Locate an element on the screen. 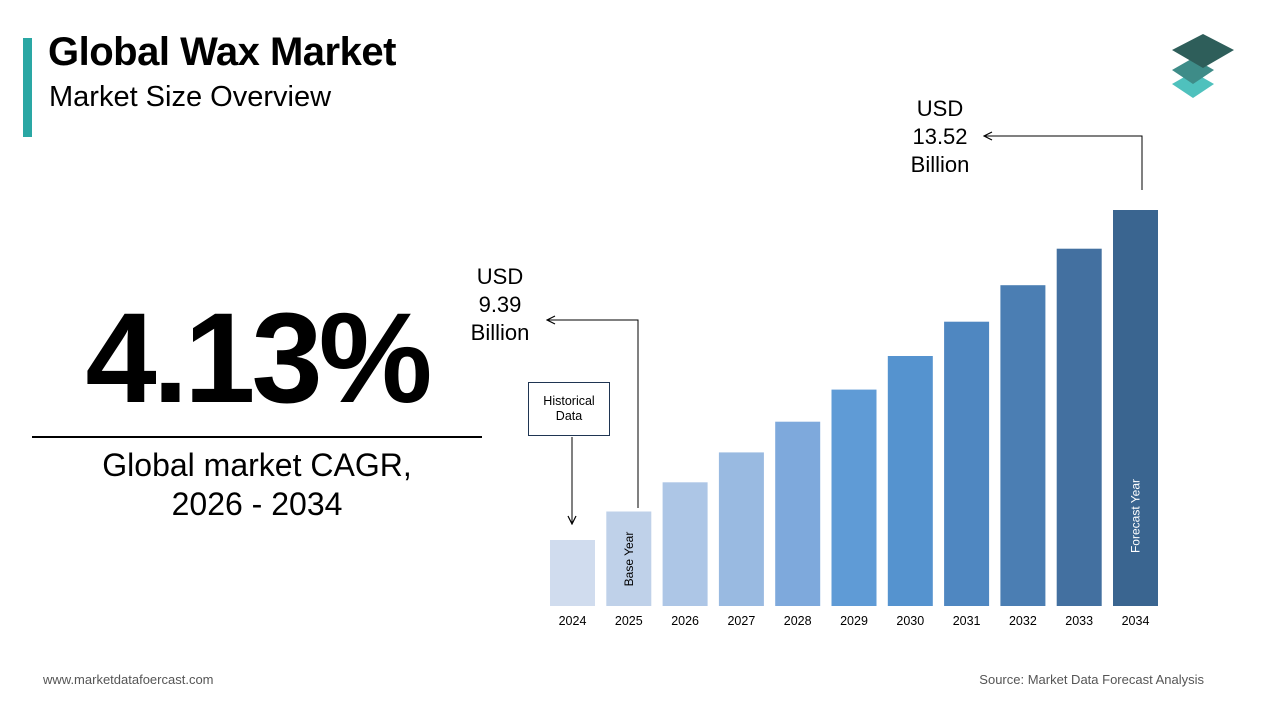 This screenshot has width=1280, height=720. historical-data-box: Historical Data is located at coordinates (569, 409).